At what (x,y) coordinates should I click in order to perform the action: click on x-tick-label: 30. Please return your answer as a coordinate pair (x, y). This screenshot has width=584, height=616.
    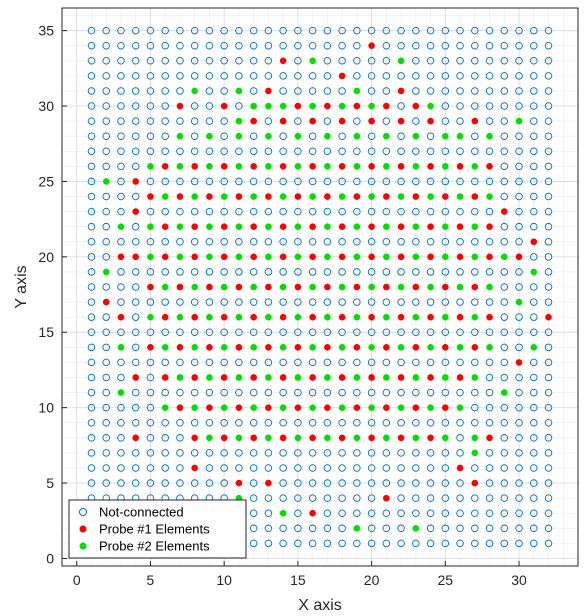
    Looking at the image, I should click on (519, 580).